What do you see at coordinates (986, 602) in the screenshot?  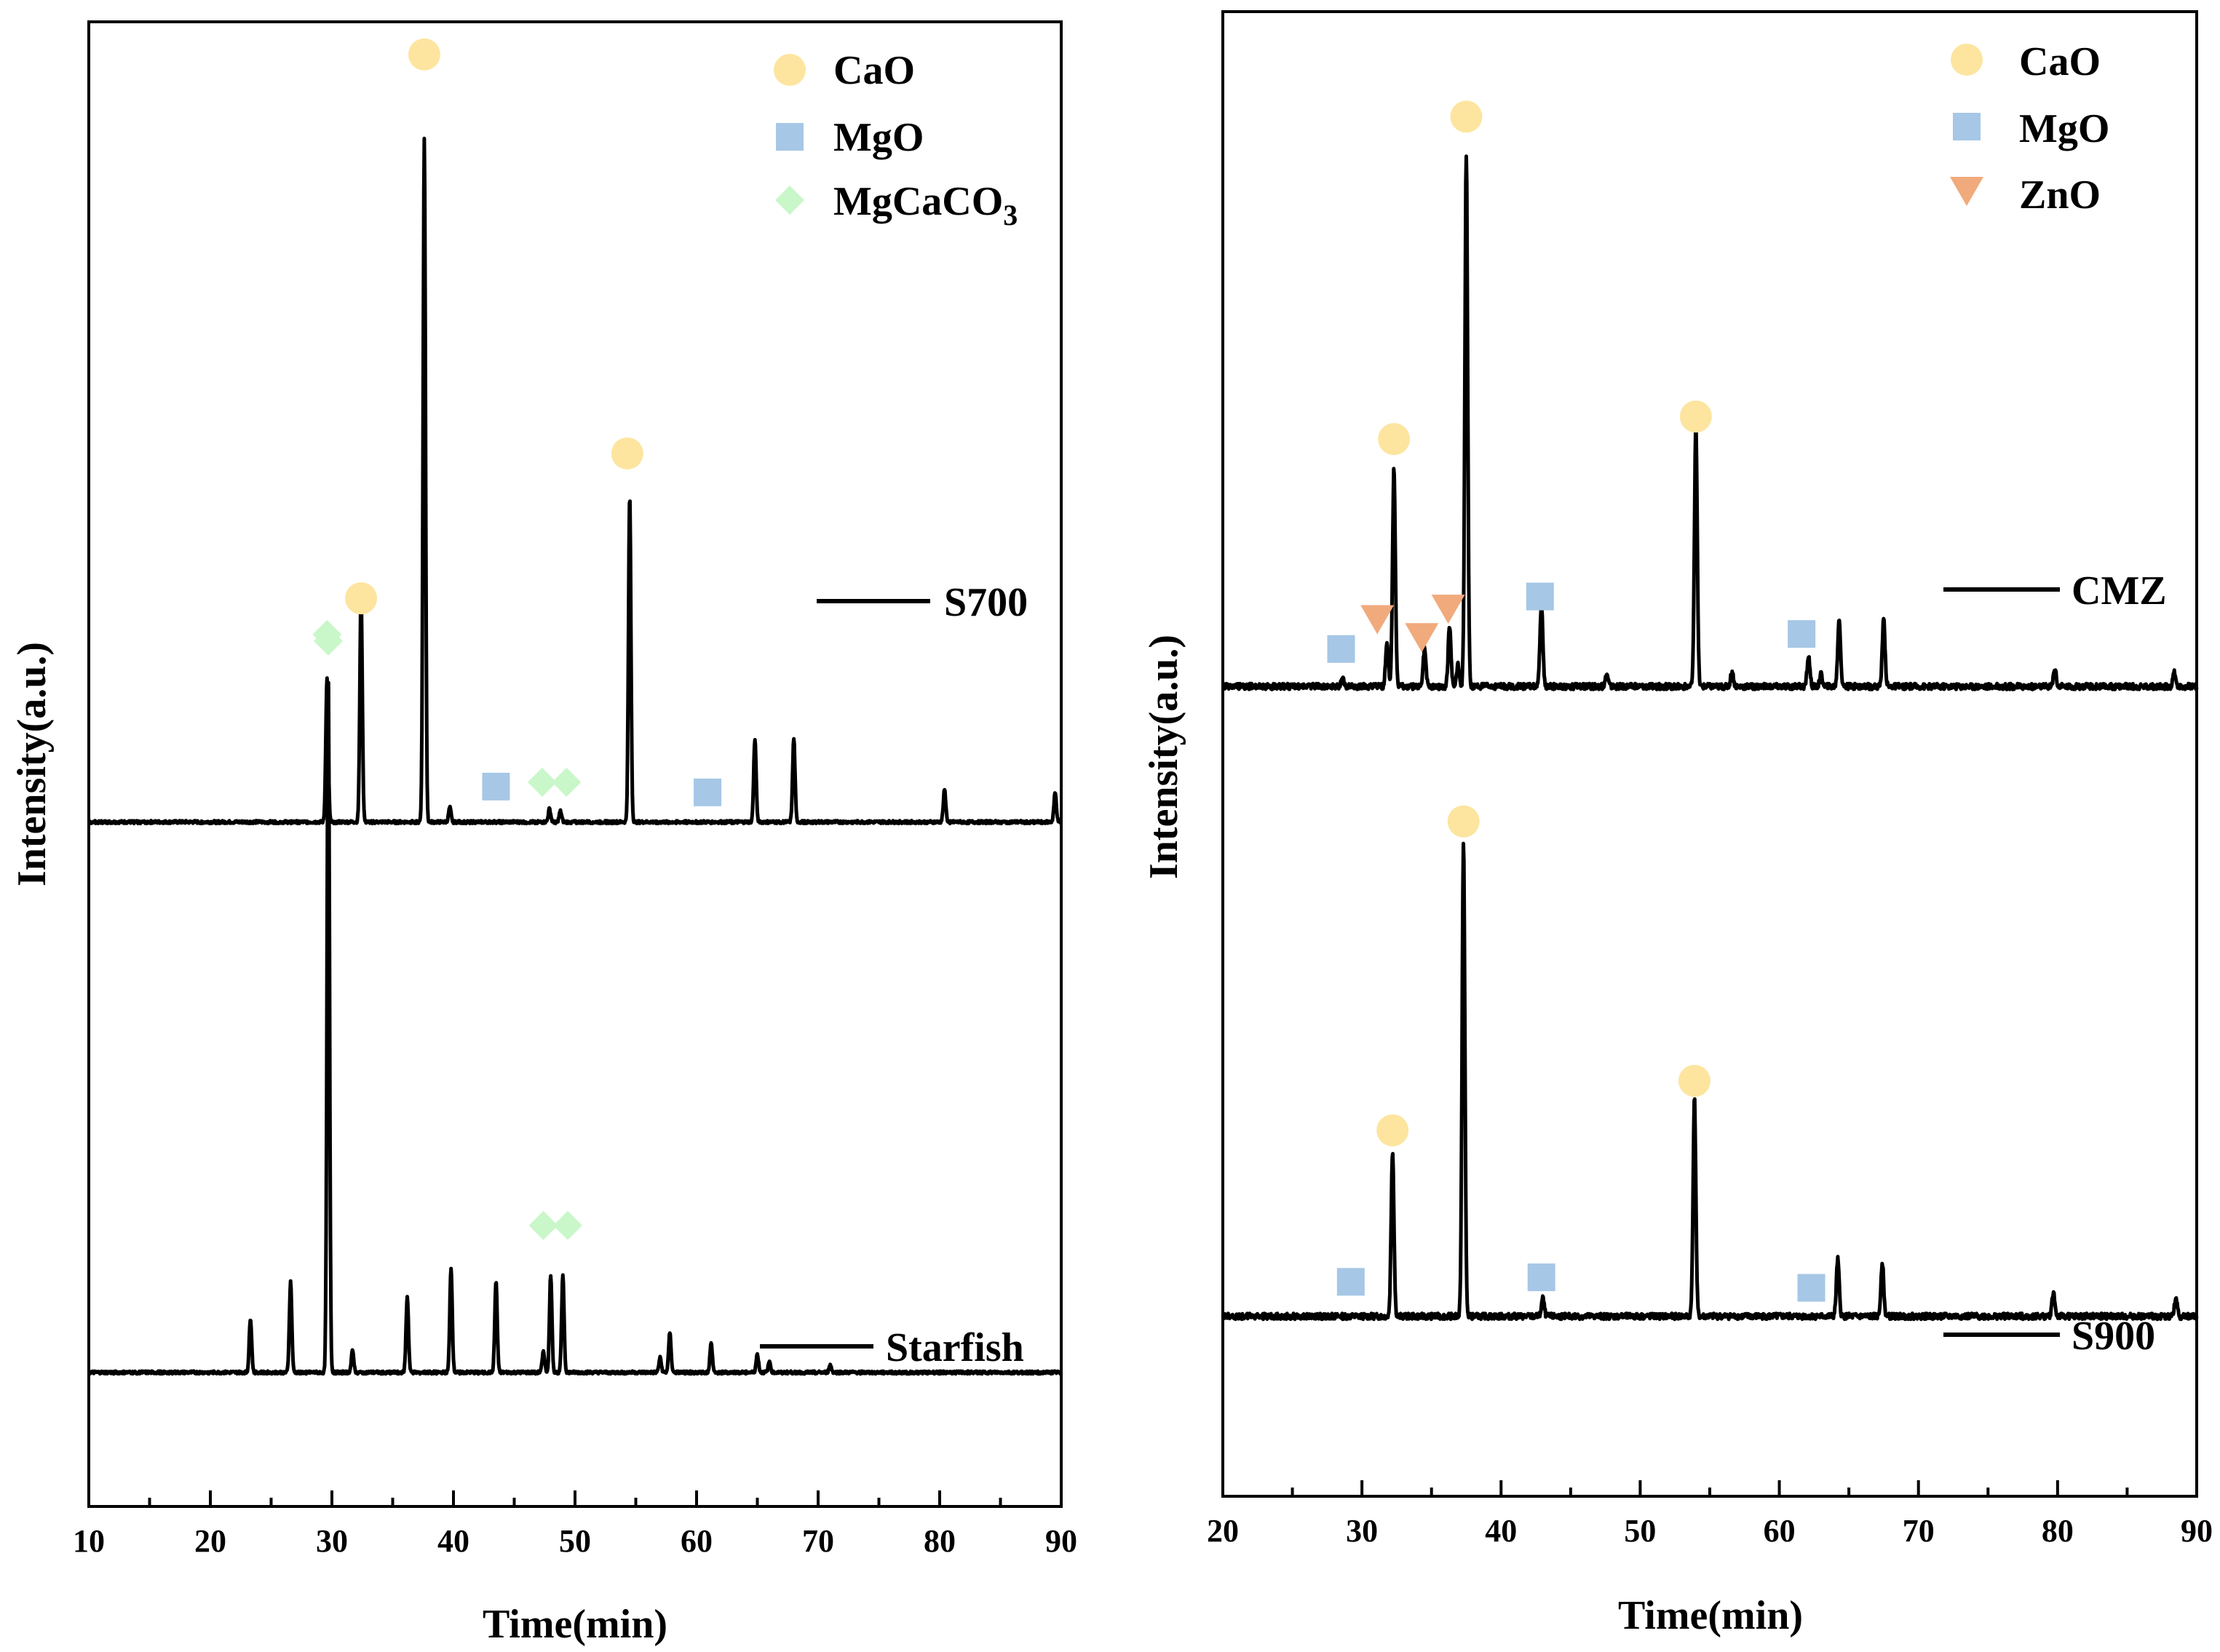 I see `series-name-s700: S700` at bounding box center [986, 602].